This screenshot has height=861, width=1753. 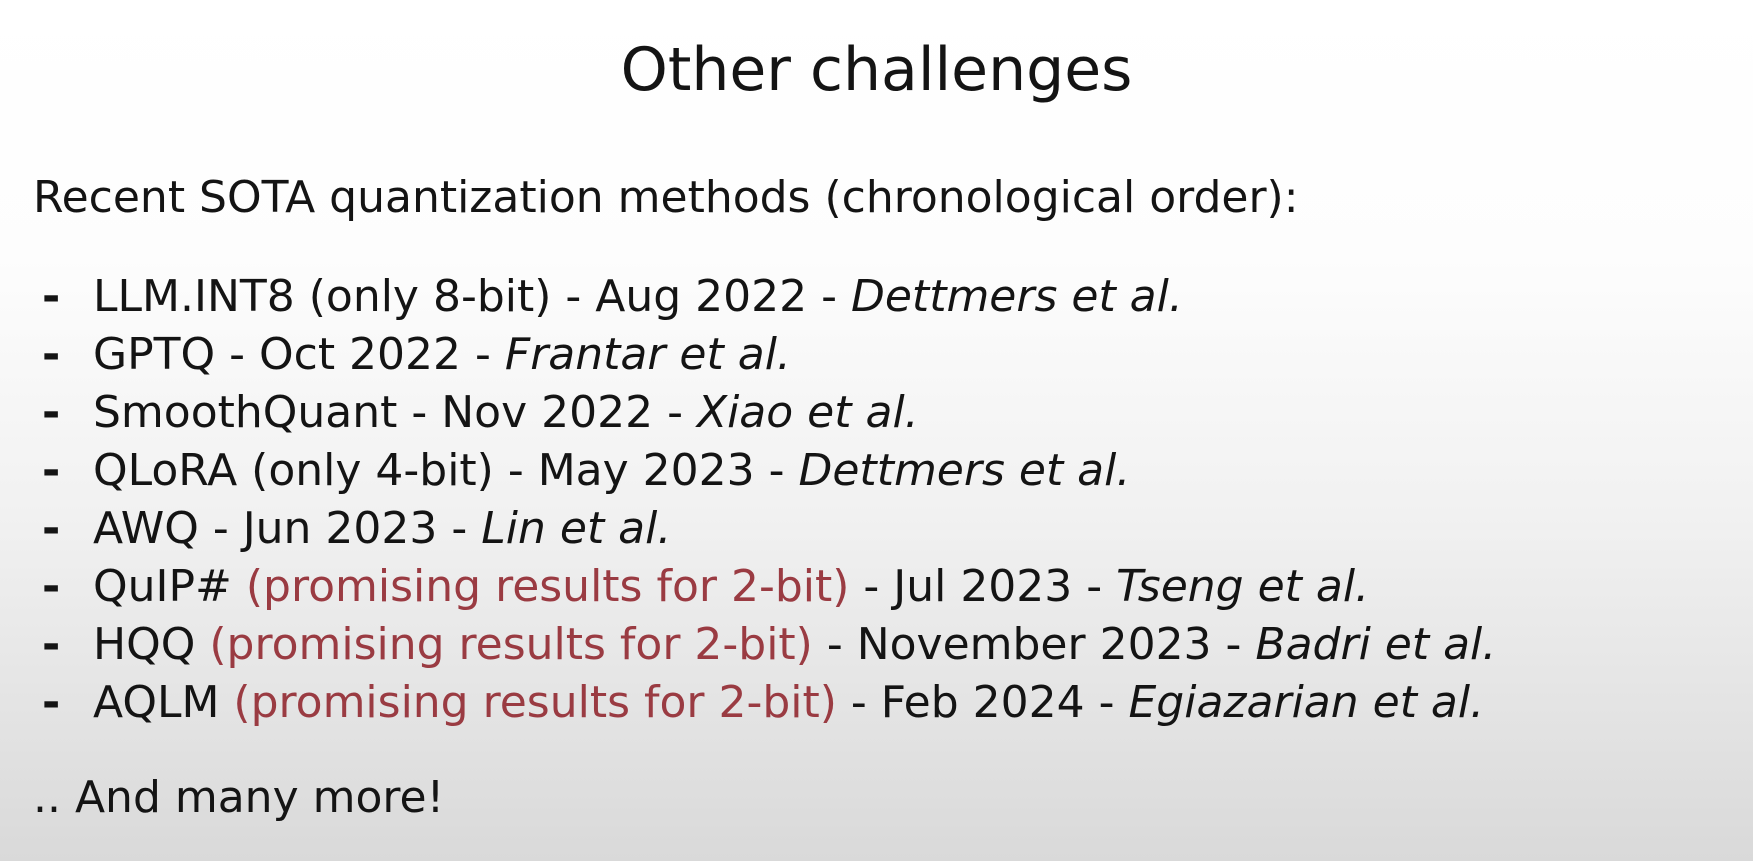 What do you see at coordinates (154, 354) in the screenshot?
I see `method-name: GPTQ` at bounding box center [154, 354].